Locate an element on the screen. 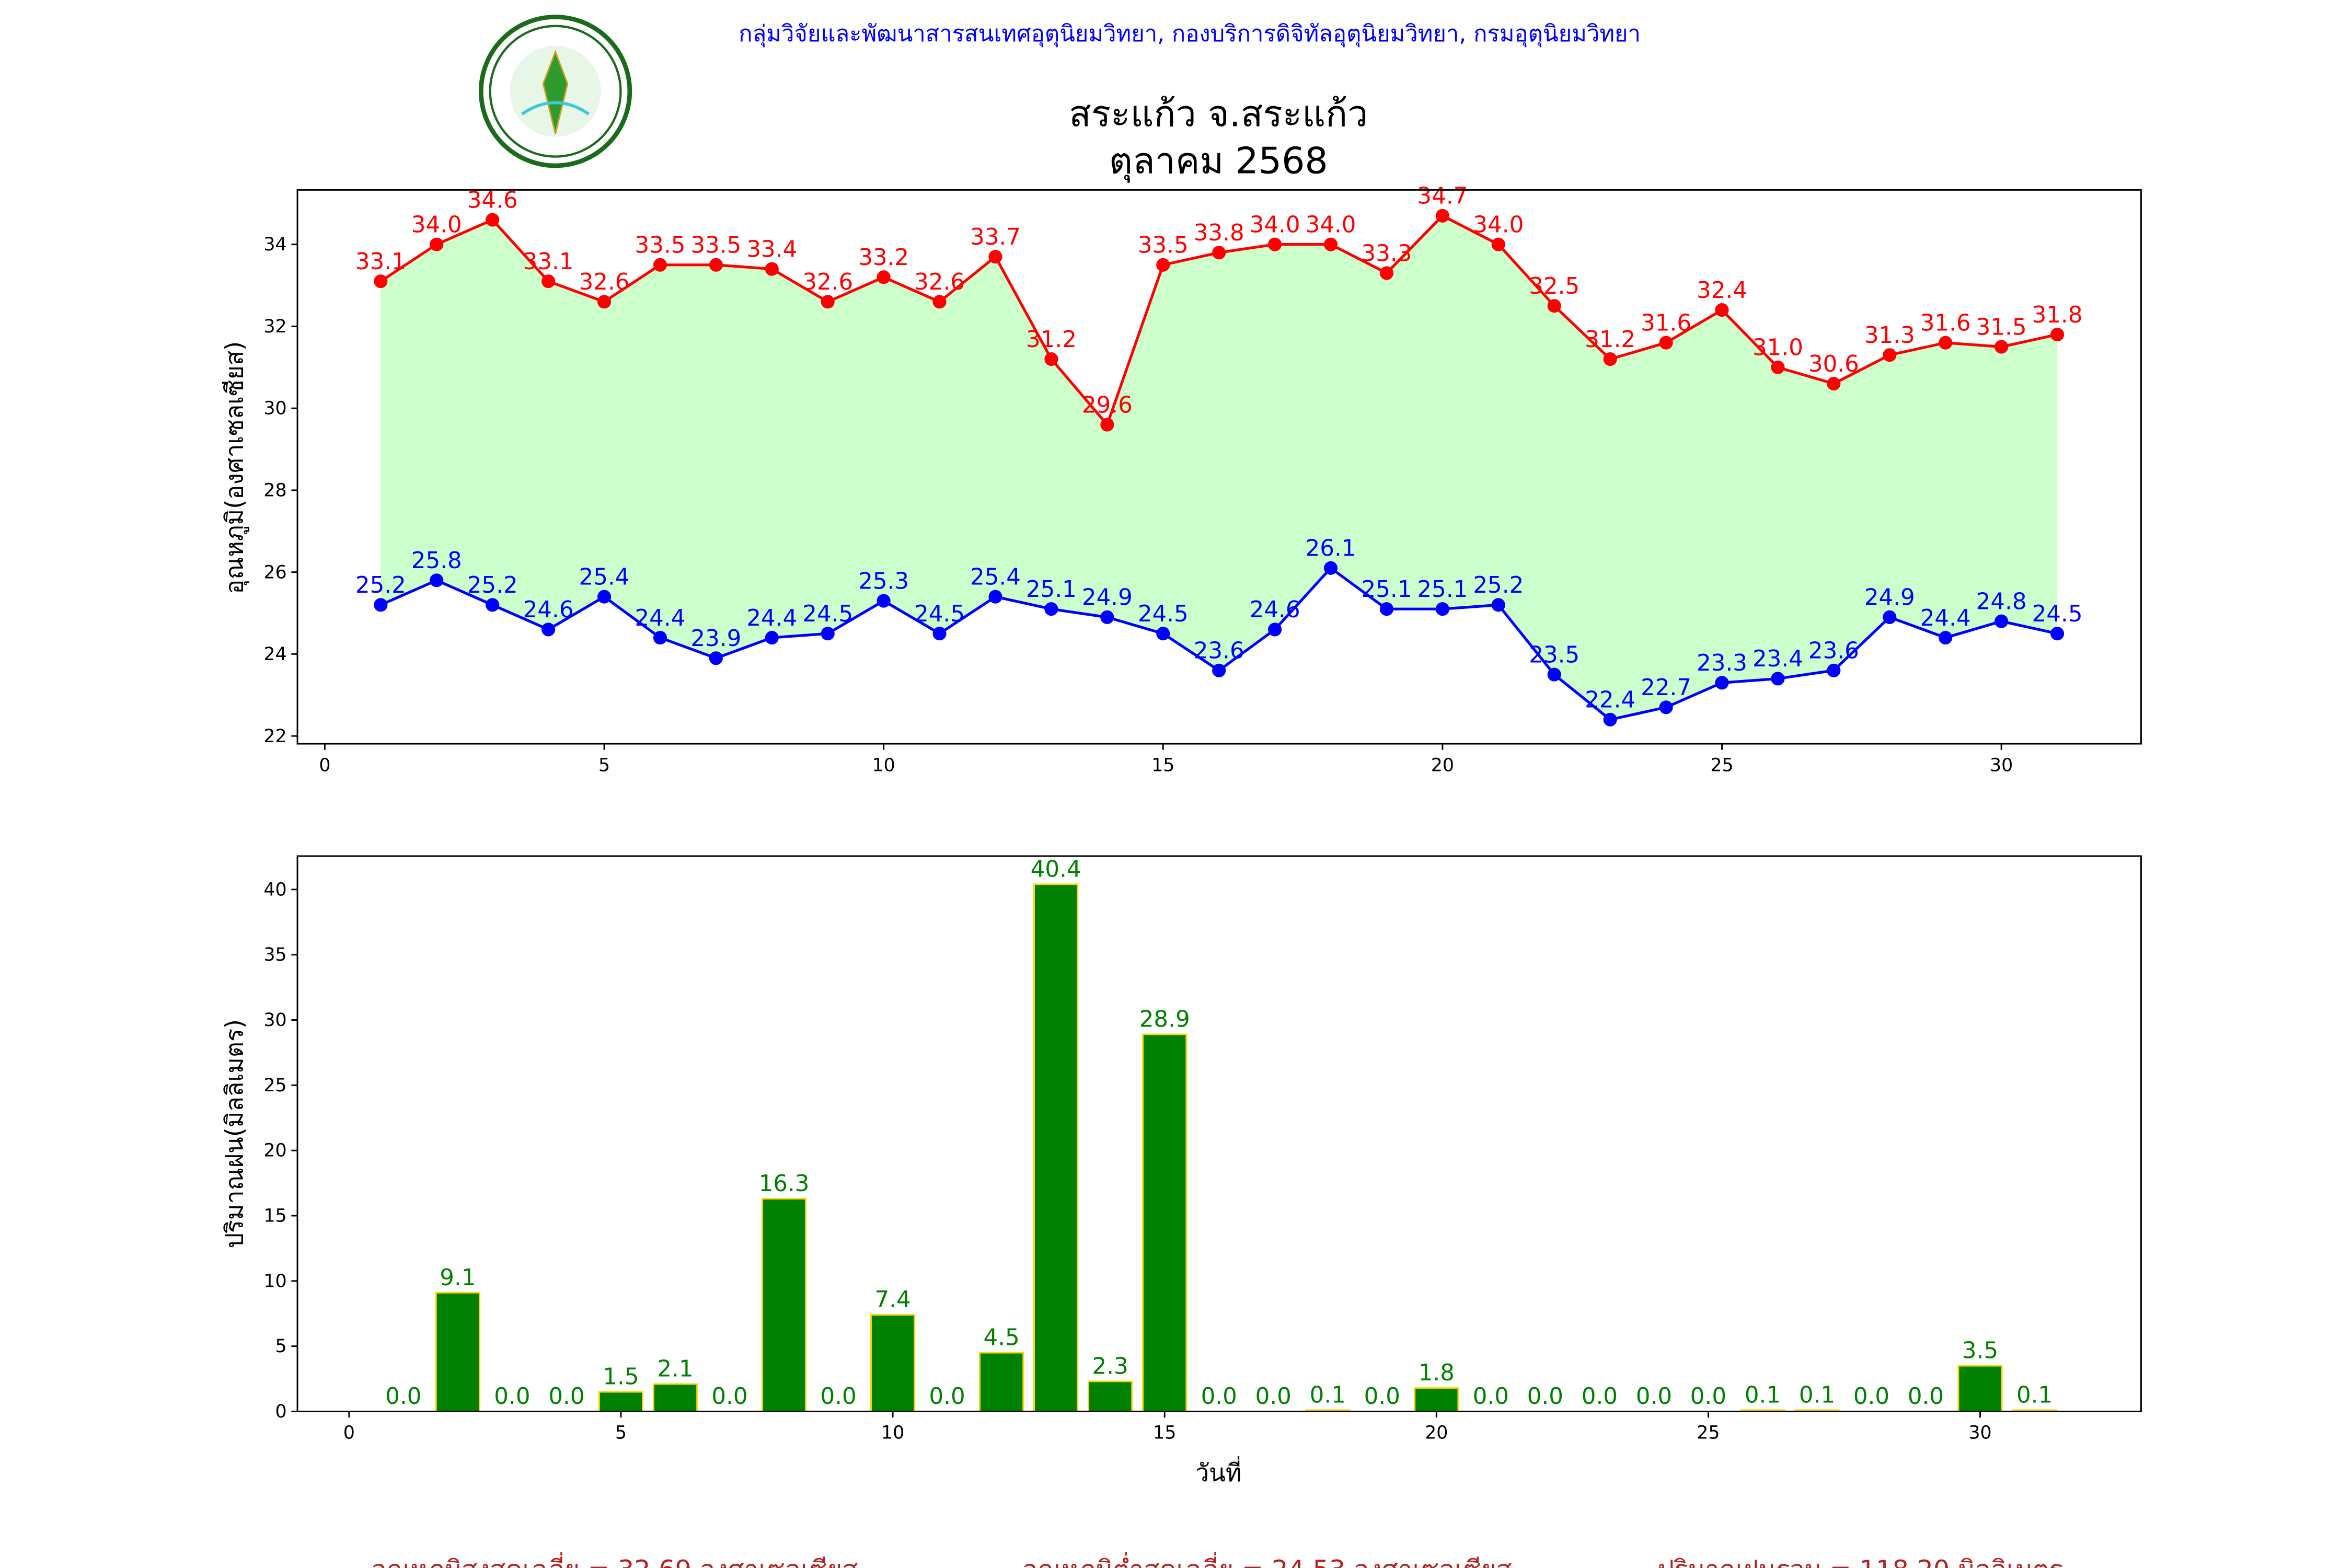  temp-x-tick-label: 10 is located at coordinates (883, 765).